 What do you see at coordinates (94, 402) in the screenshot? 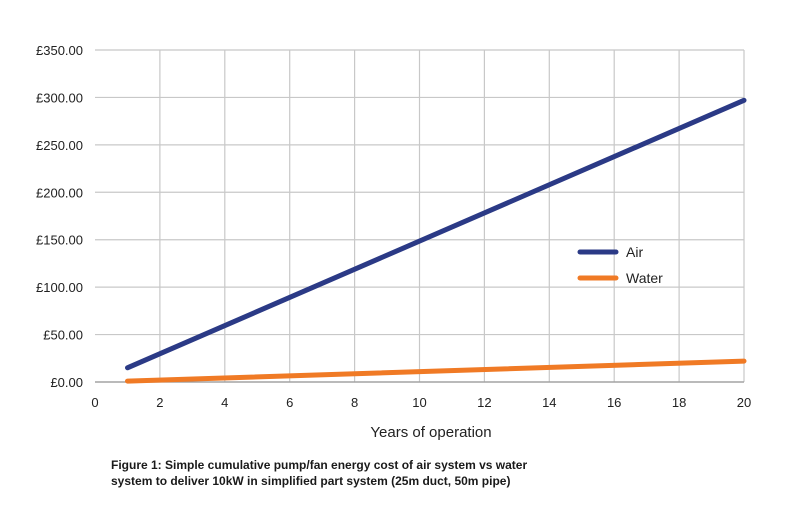
I see `x-tick-label: 0` at bounding box center [94, 402].